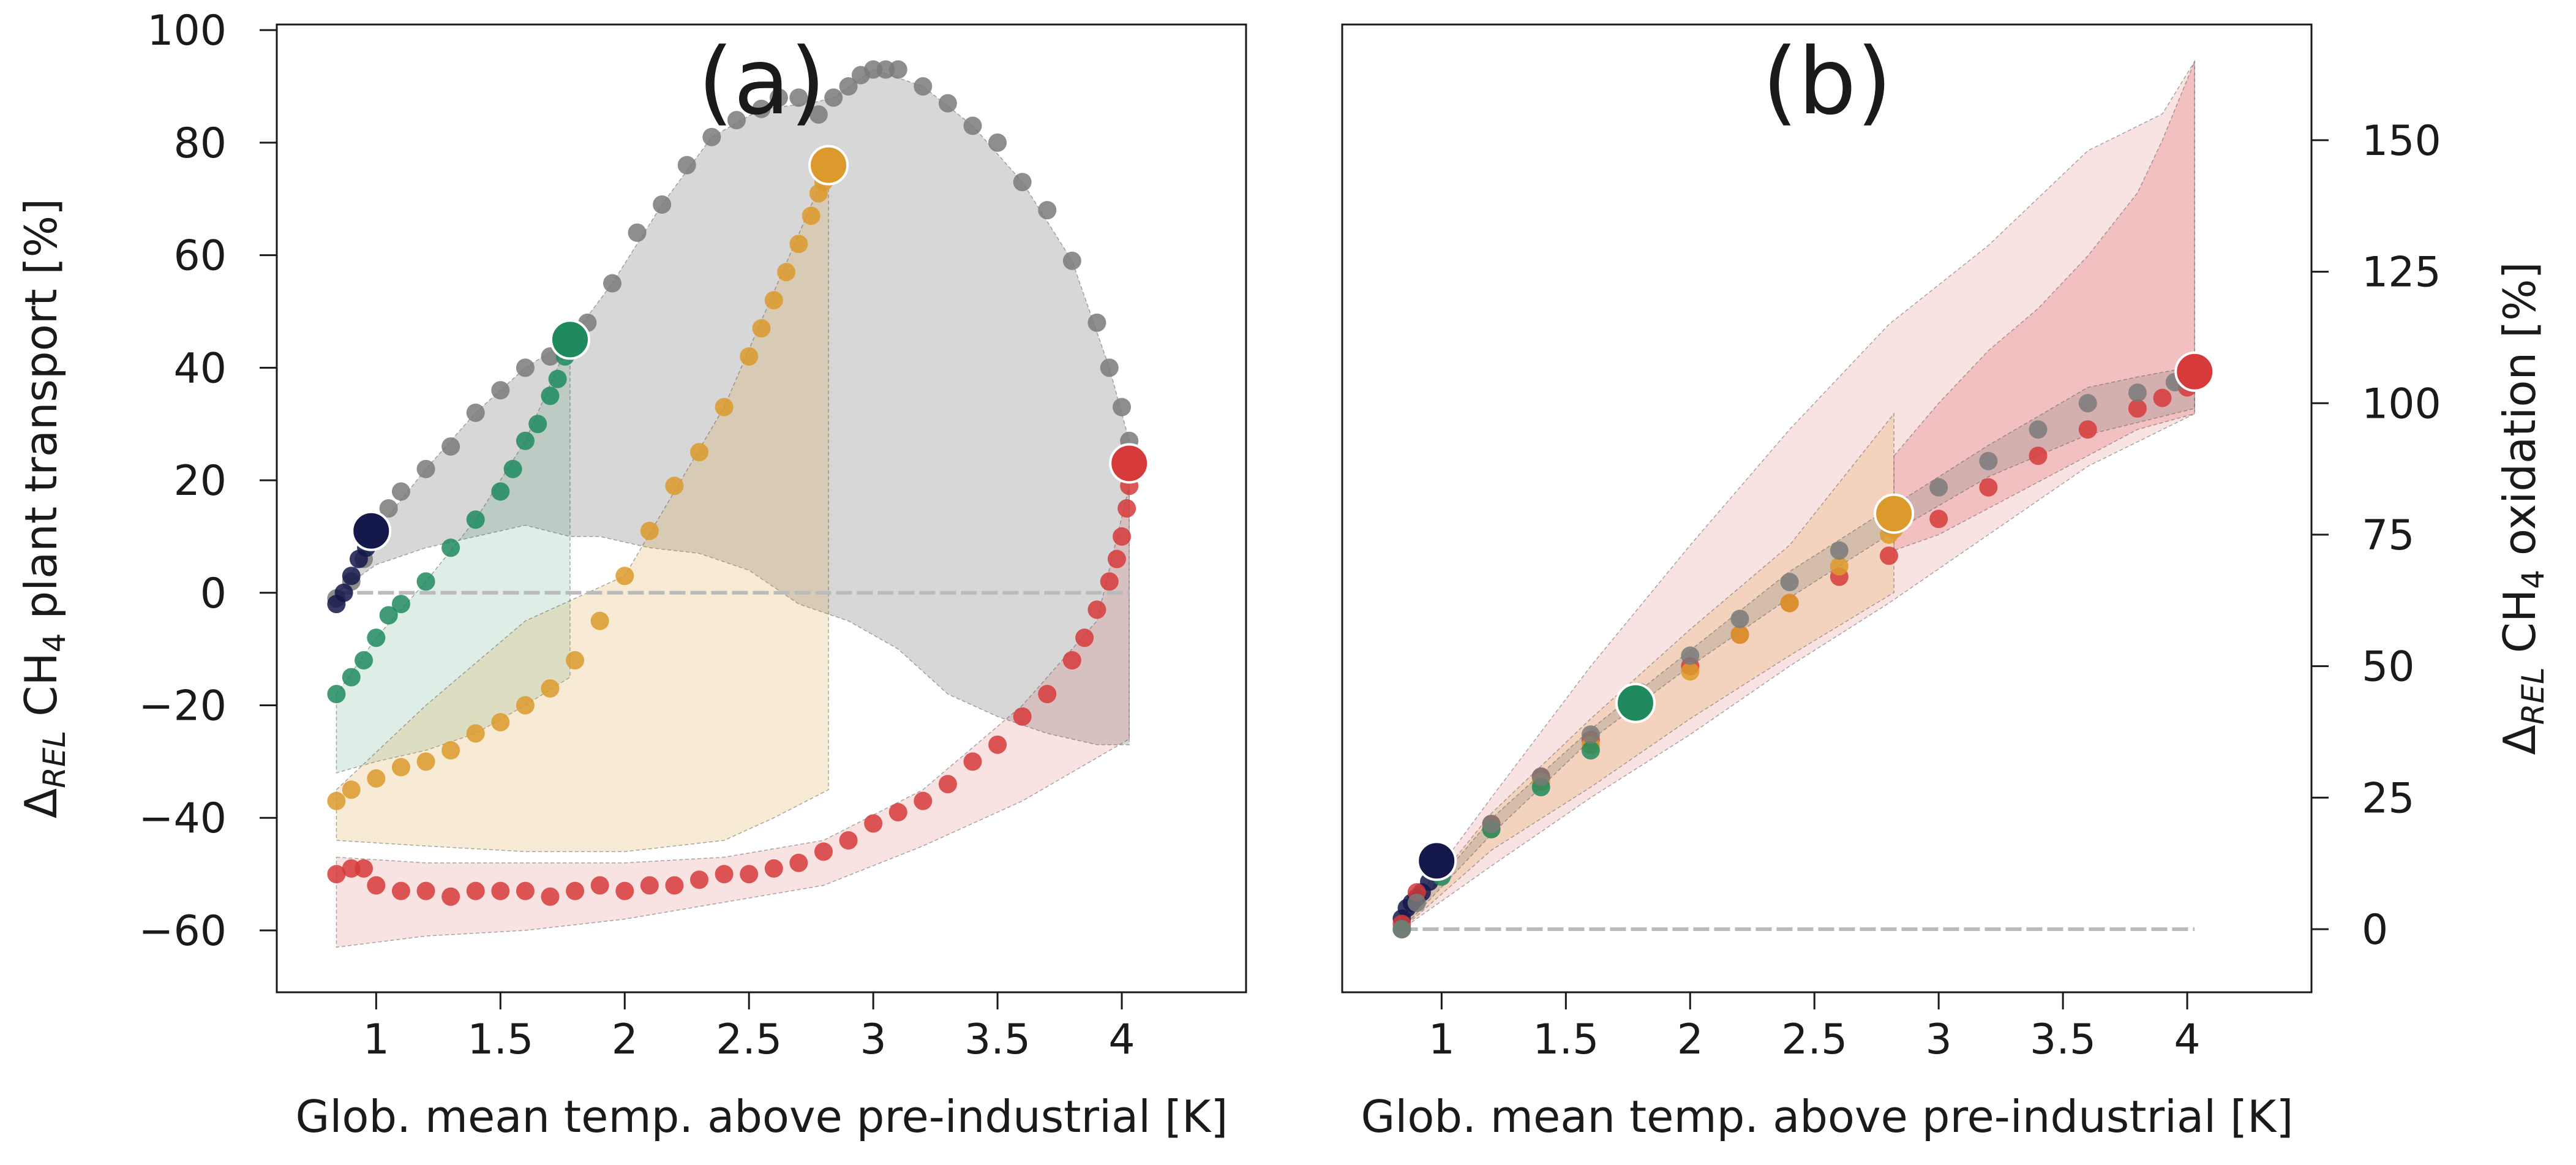  Describe the element at coordinates (2388, 798) in the screenshot. I see `y-tick-label: 25` at that location.